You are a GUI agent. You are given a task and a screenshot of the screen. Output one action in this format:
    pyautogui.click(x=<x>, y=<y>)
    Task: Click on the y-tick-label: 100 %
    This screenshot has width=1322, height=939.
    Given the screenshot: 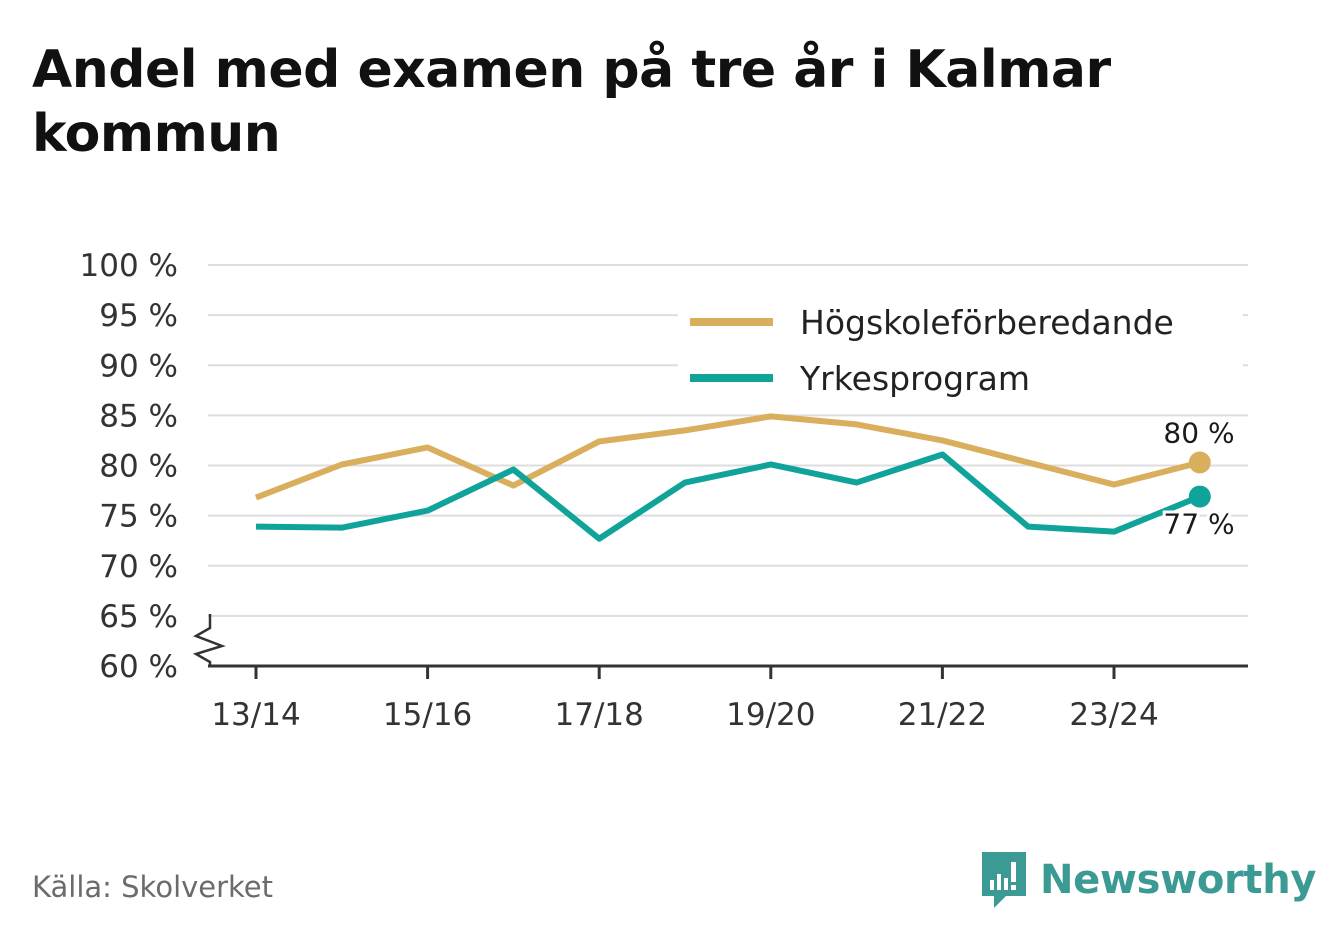 What is the action you would take?
    pyautogui.click(x=129, y=266)
    